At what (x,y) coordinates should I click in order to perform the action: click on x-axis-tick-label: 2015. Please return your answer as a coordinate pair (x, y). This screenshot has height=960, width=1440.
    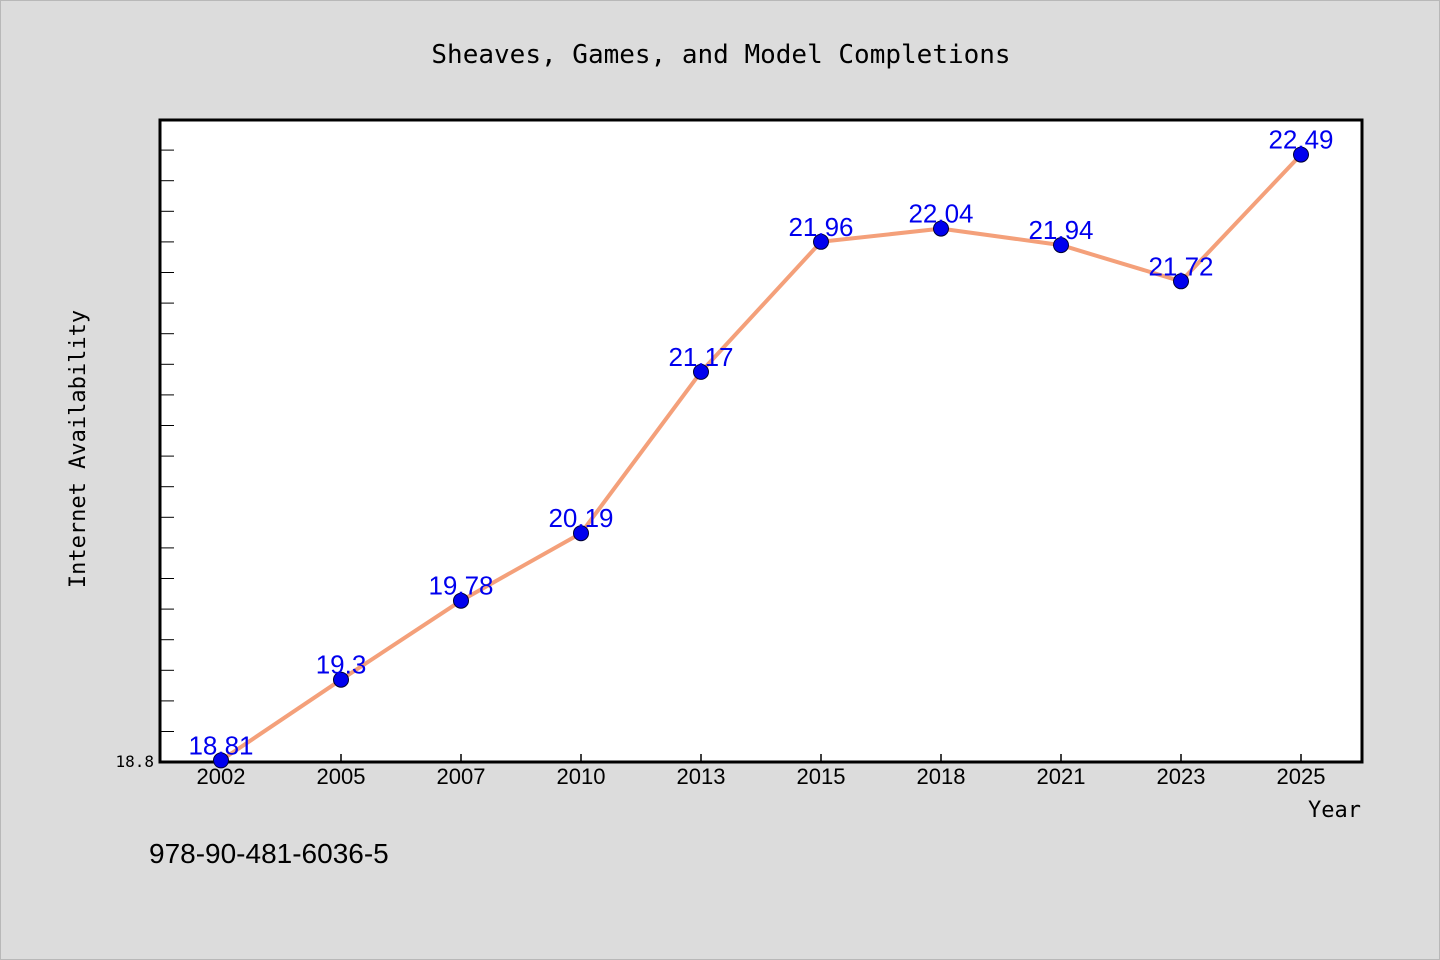
    Looking at the image, I should click on (821, 776).